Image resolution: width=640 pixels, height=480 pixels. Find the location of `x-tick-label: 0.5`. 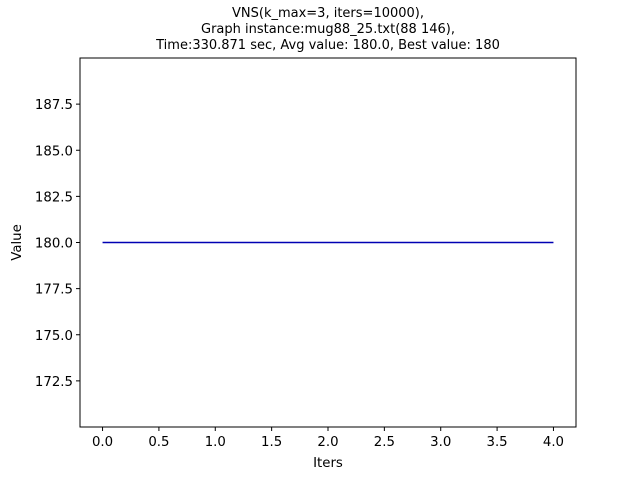

x-tick-label: 0.5 is located at coordinates (158, 442).